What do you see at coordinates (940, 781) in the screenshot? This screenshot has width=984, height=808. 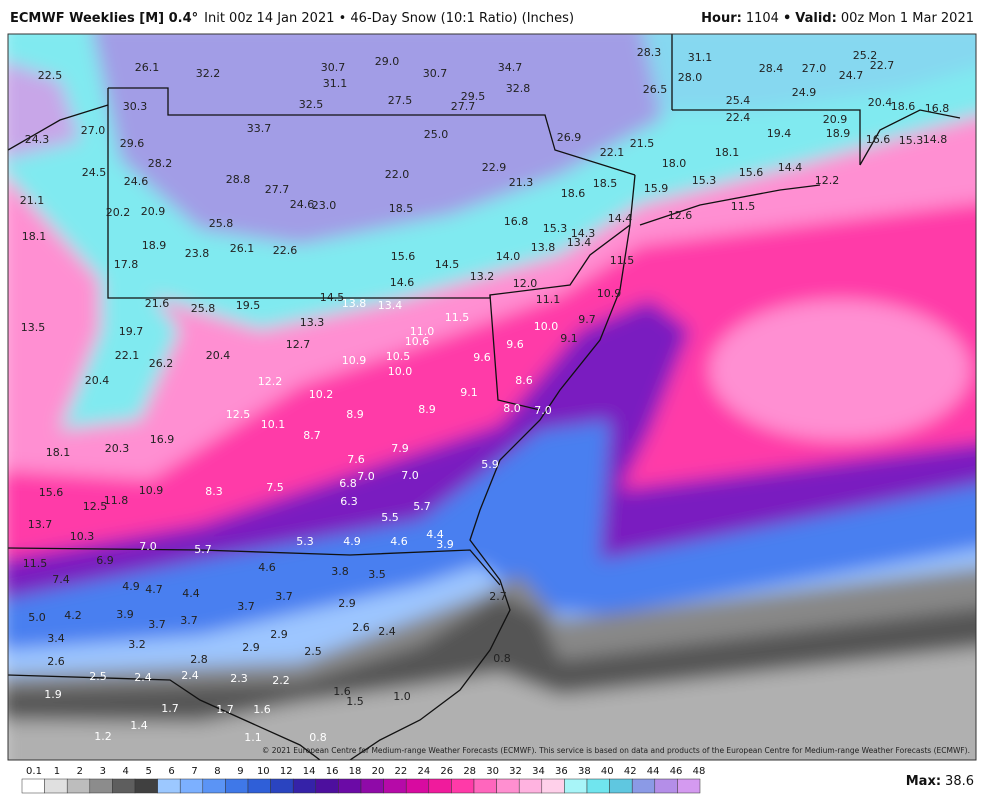 I see `max-info: Max: 38.6` at bounding box center [940, 781].